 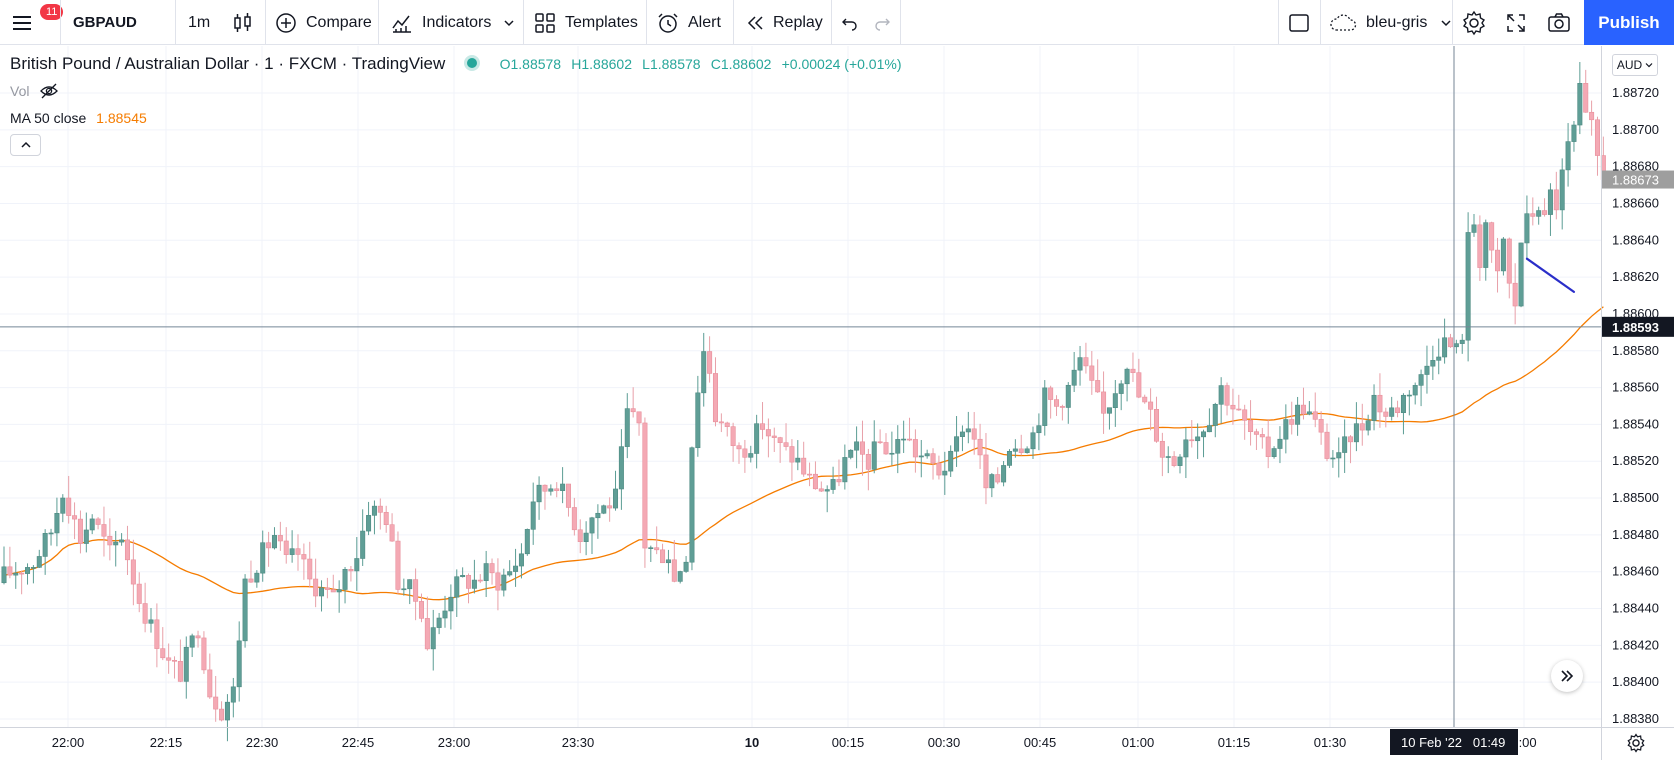 What do you see at coordinates (49, 91) in the screenshot?
I see `eye-hidden-icon` at bounding box center [49, 91].